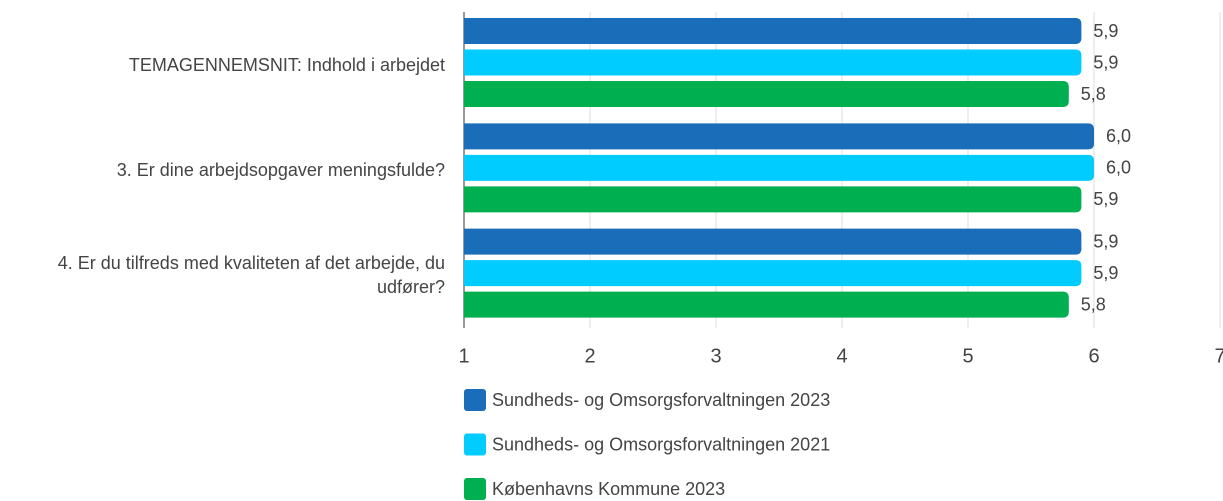 The width and height of the screenshot is (1223, 501). I want to click on legend-label: Sundheds- og Omsorgsforvaltningen 2021, so click(661, 444).